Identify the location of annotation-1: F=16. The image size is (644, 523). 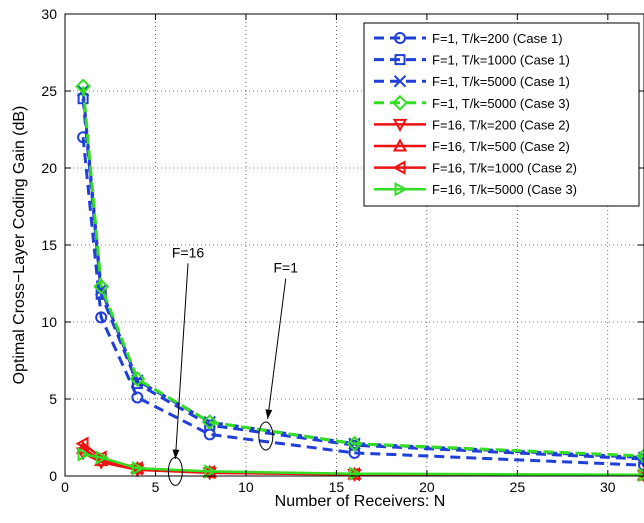
(186, 365).